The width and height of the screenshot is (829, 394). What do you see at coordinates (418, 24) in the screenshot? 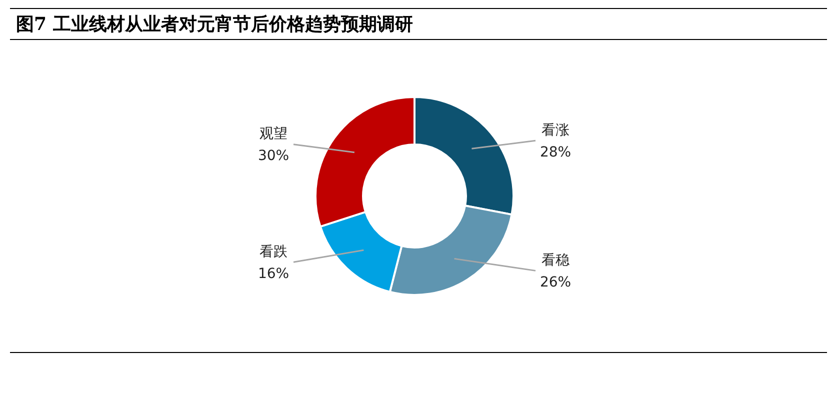
I see `chart-title: 图7 工业线材从业者对元宵节后价格趋势预期调研` at bounding box center [418, 24].